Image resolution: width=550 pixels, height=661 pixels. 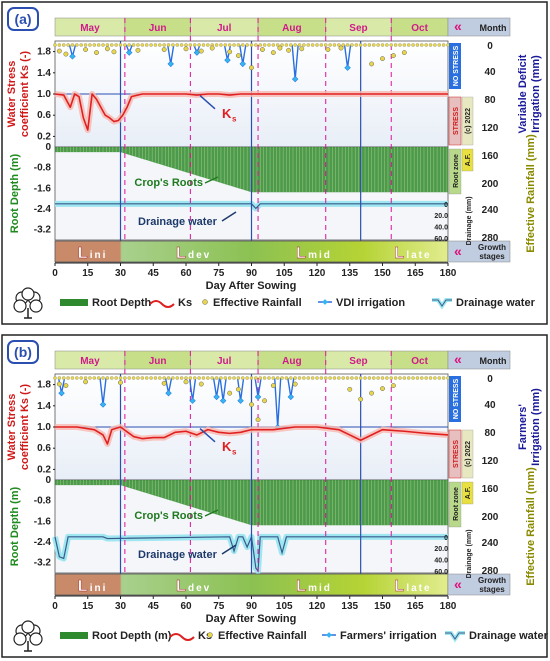 I want to click on copyright-label: (c) 2022, so click(x=468, y=121).